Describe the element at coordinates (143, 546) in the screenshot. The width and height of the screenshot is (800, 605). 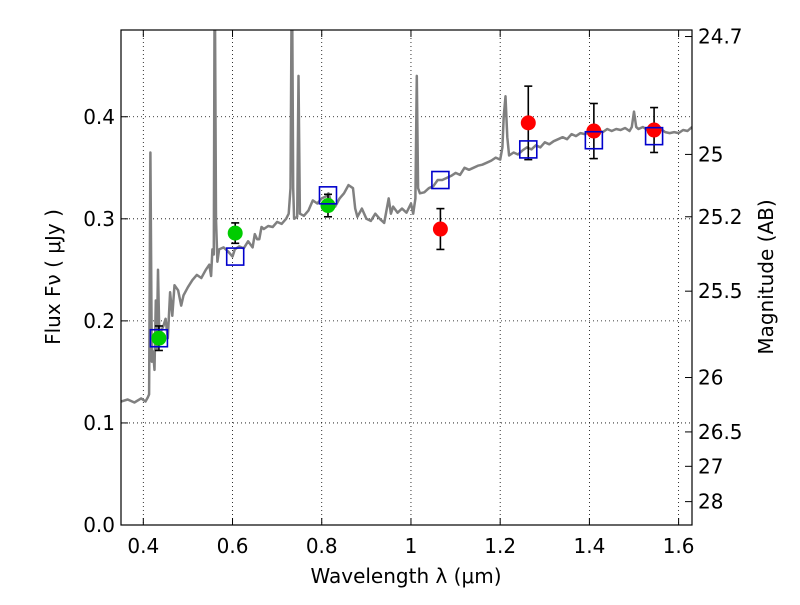
I see `x-tick-label: 0.4` at that location.